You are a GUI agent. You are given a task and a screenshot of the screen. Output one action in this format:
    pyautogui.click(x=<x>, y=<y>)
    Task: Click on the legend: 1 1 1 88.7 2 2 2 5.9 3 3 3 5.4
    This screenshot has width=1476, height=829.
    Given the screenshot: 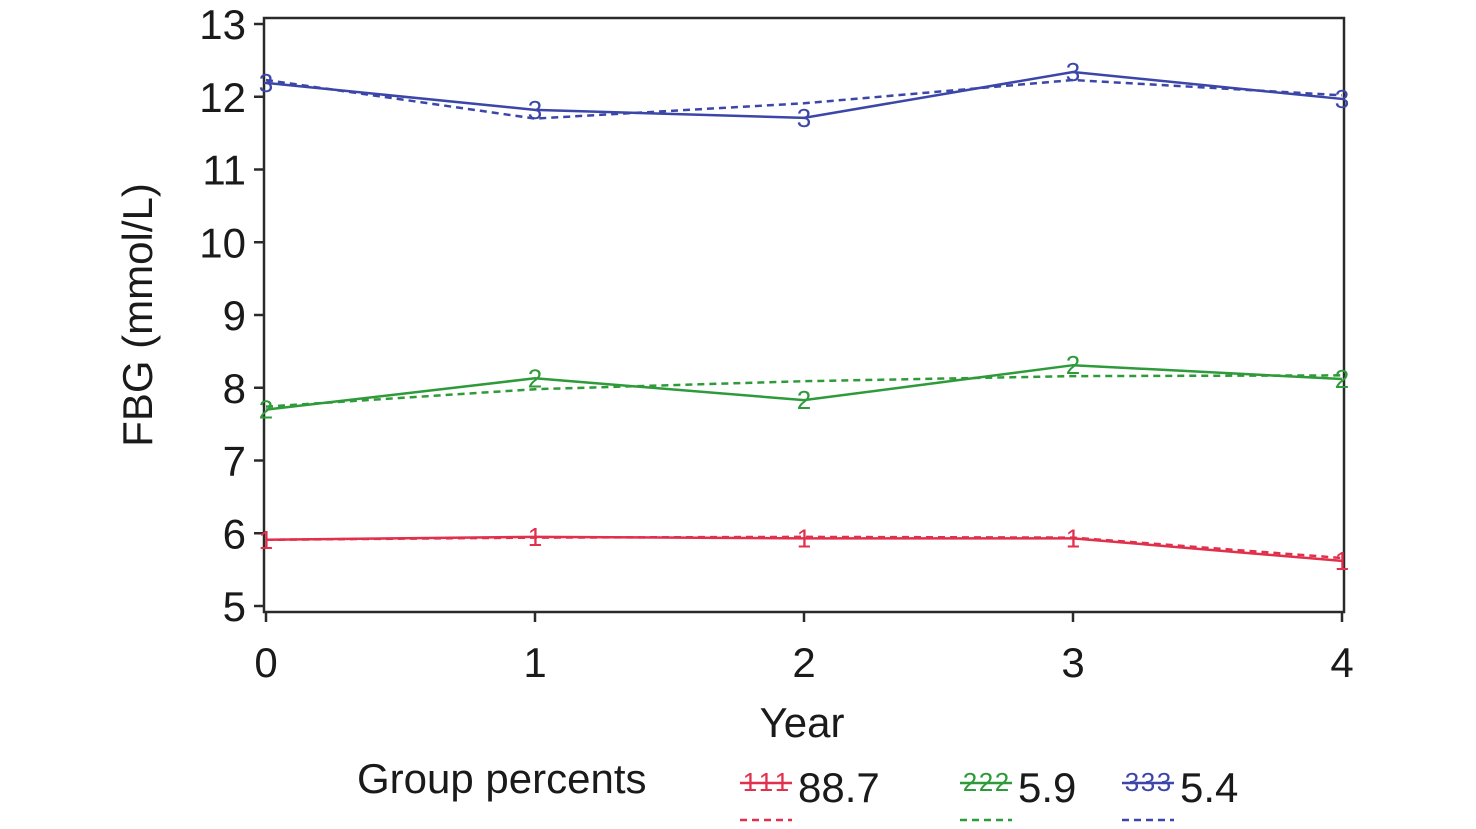 What is the action you would take?
    pyautogui.click(x=989, y=793)
    